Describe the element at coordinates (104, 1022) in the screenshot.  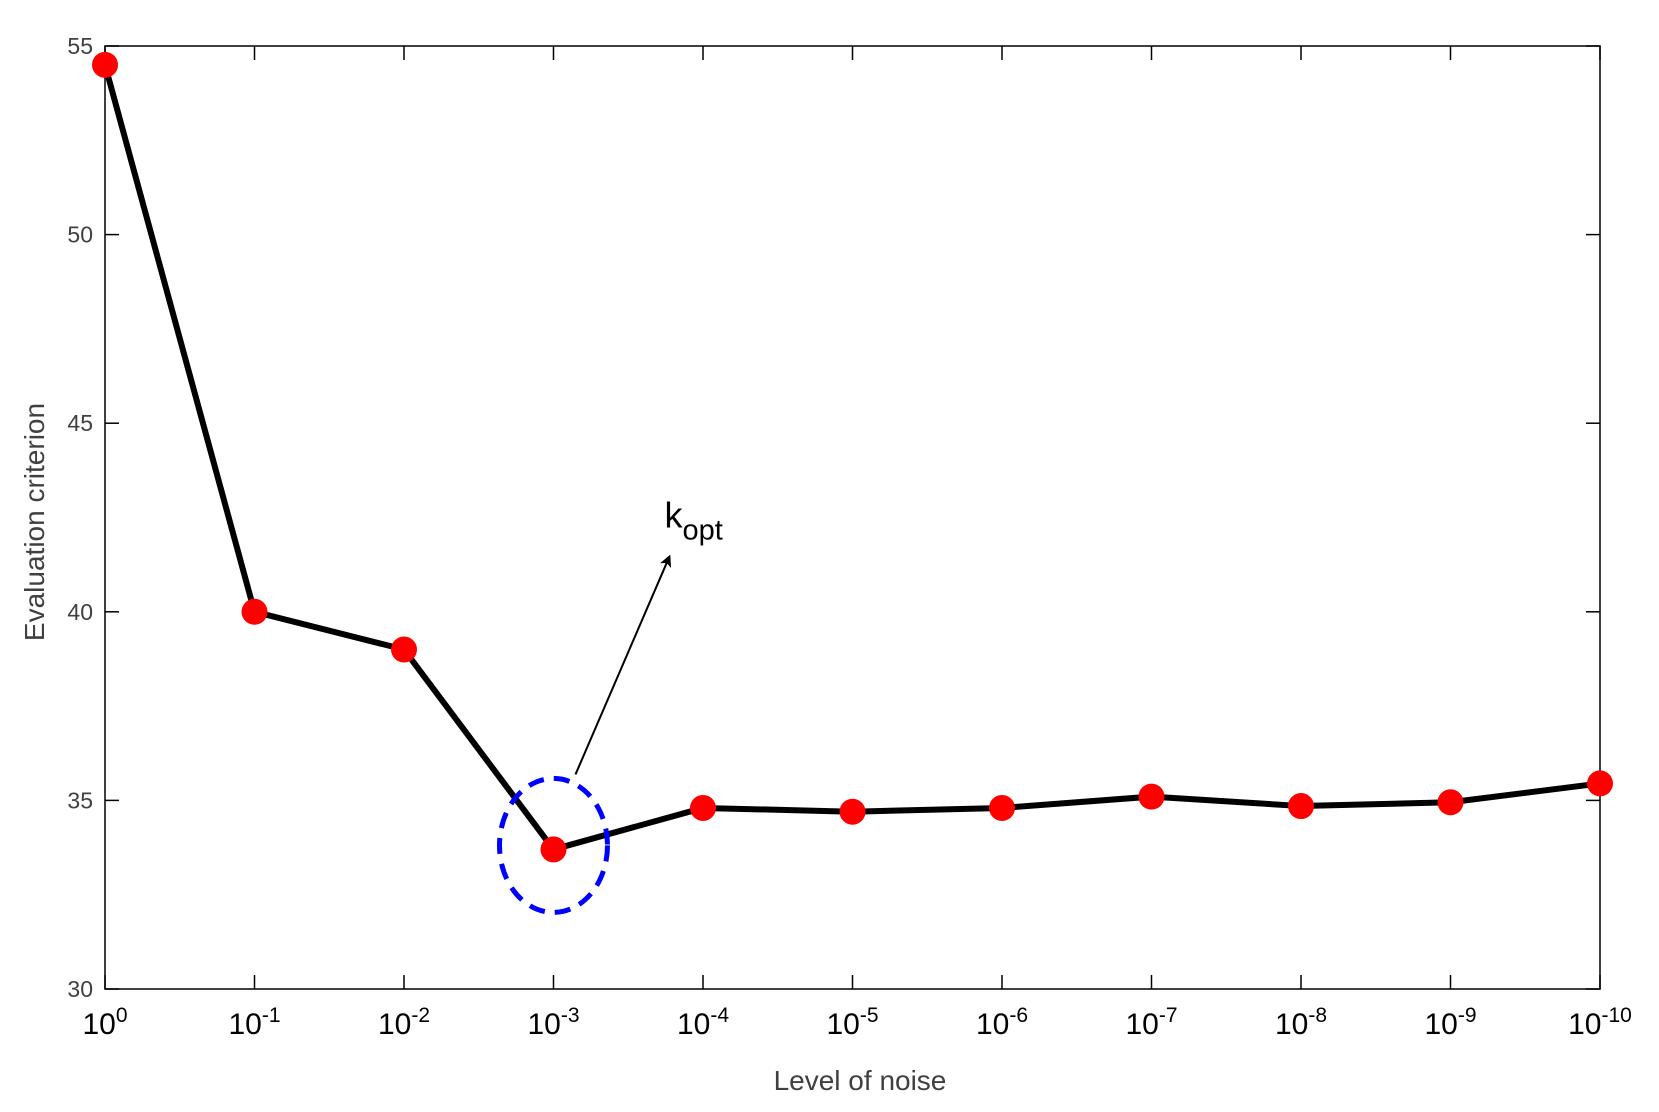
I see `x-tick-label: 10⁰` at that location.